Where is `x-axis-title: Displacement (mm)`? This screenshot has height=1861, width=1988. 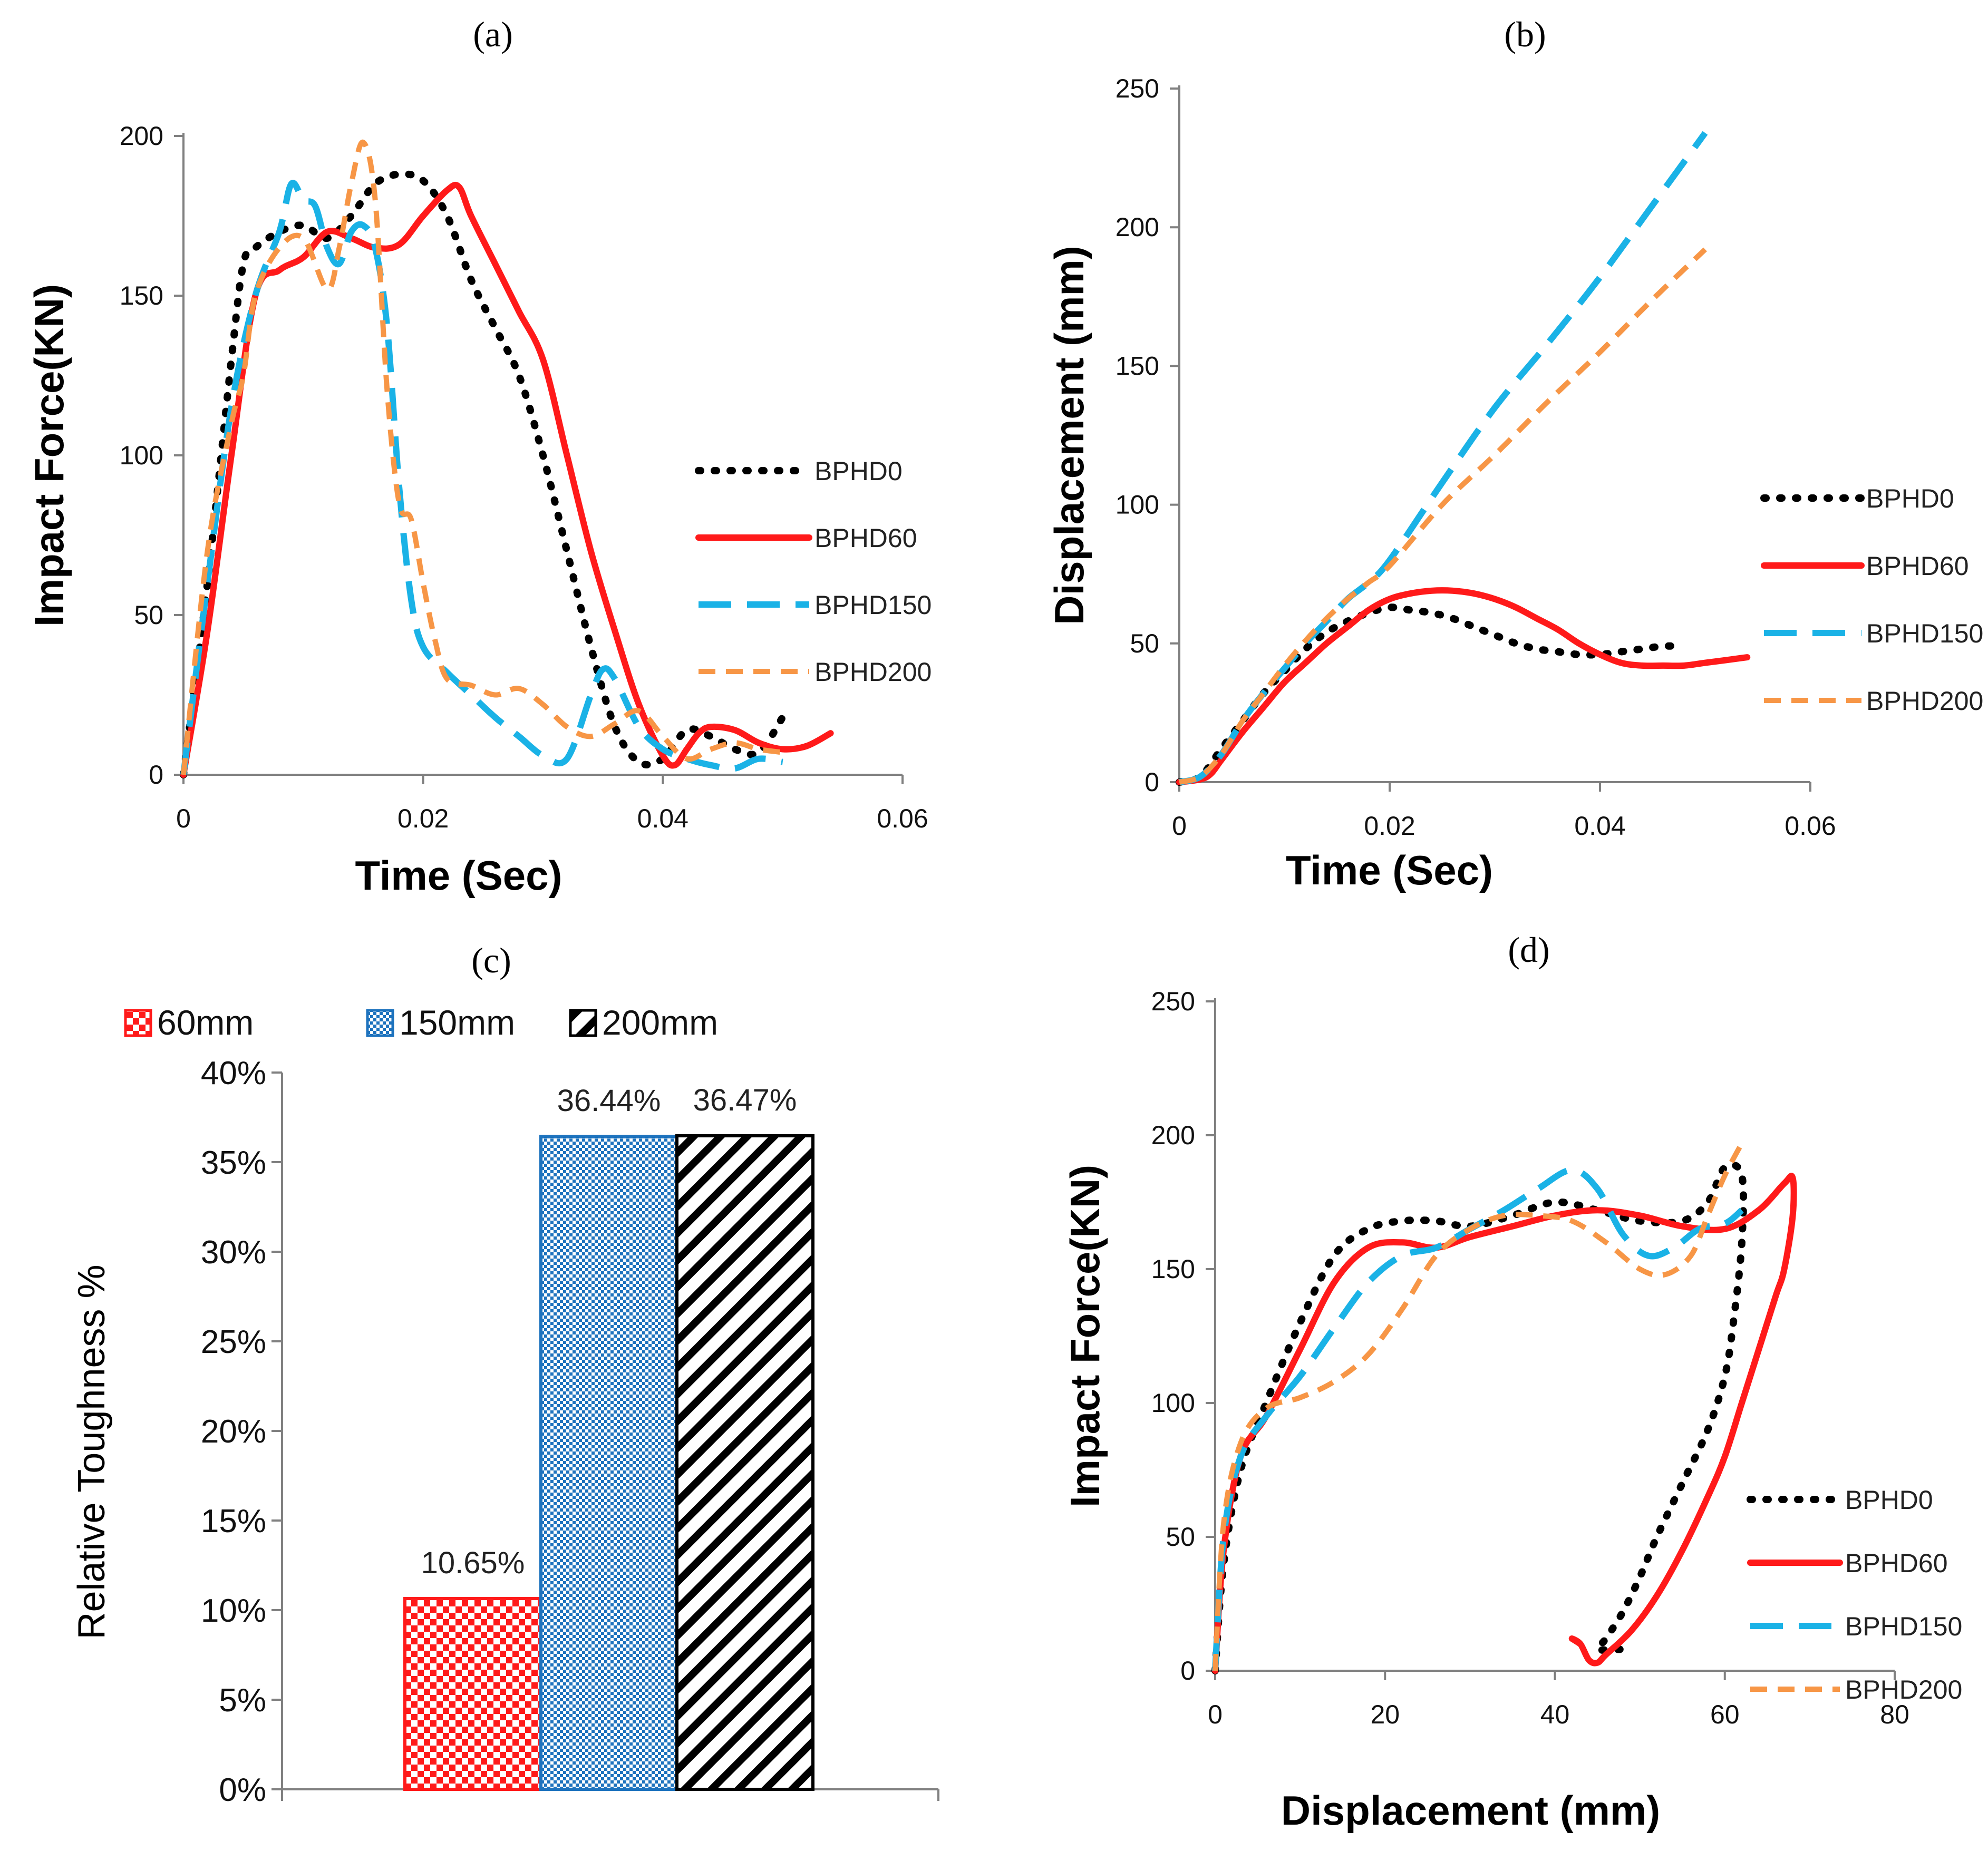
x-axis-title: Displacement (mm) is located at coordinates (1471, 1810).